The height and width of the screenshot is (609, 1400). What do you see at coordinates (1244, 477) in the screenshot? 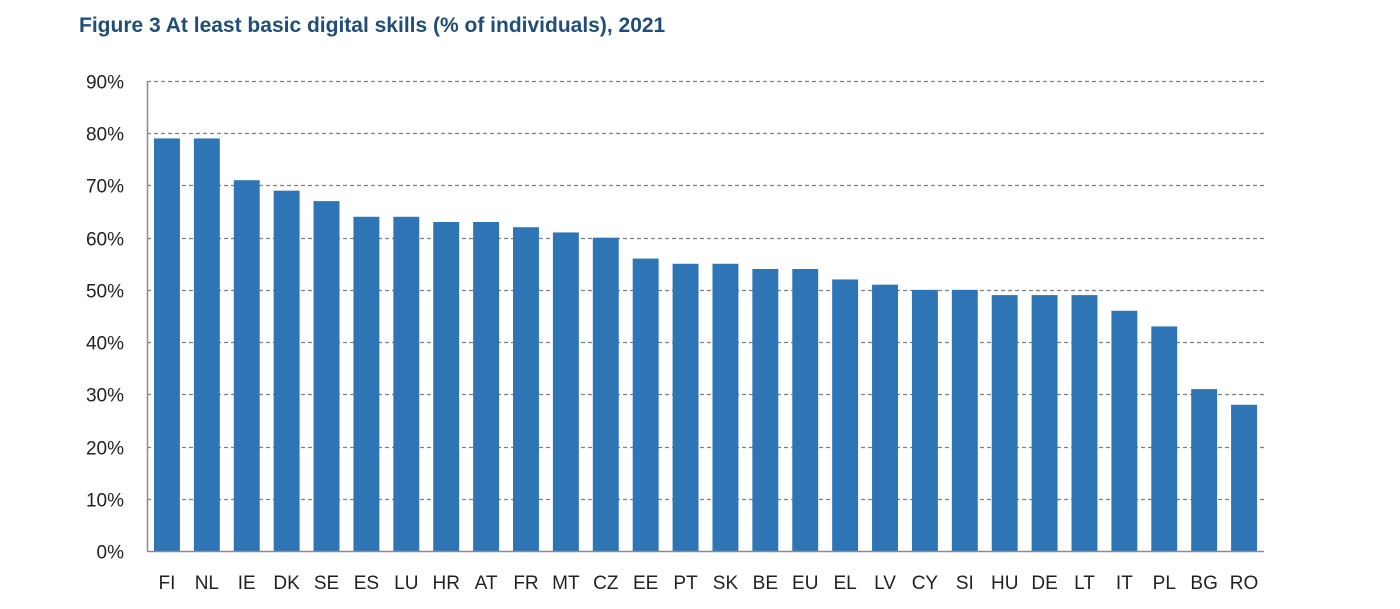
I see `bar-ro` at bounding box center [1244, 477].